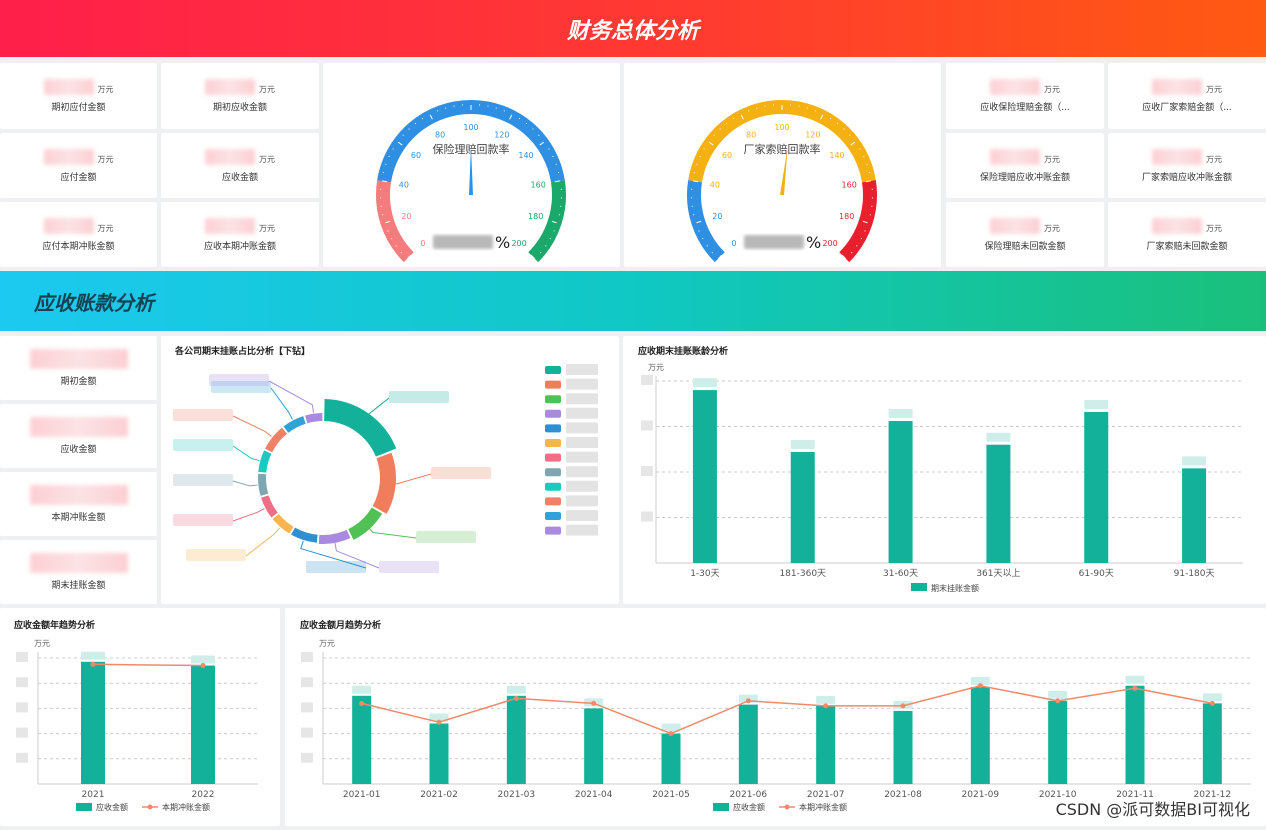 The image size is (1266, 830). Describe the element at coordinates (78, 504) in the screenshot. I see `ar-kpi-card: 本期冲账金额` at that location.